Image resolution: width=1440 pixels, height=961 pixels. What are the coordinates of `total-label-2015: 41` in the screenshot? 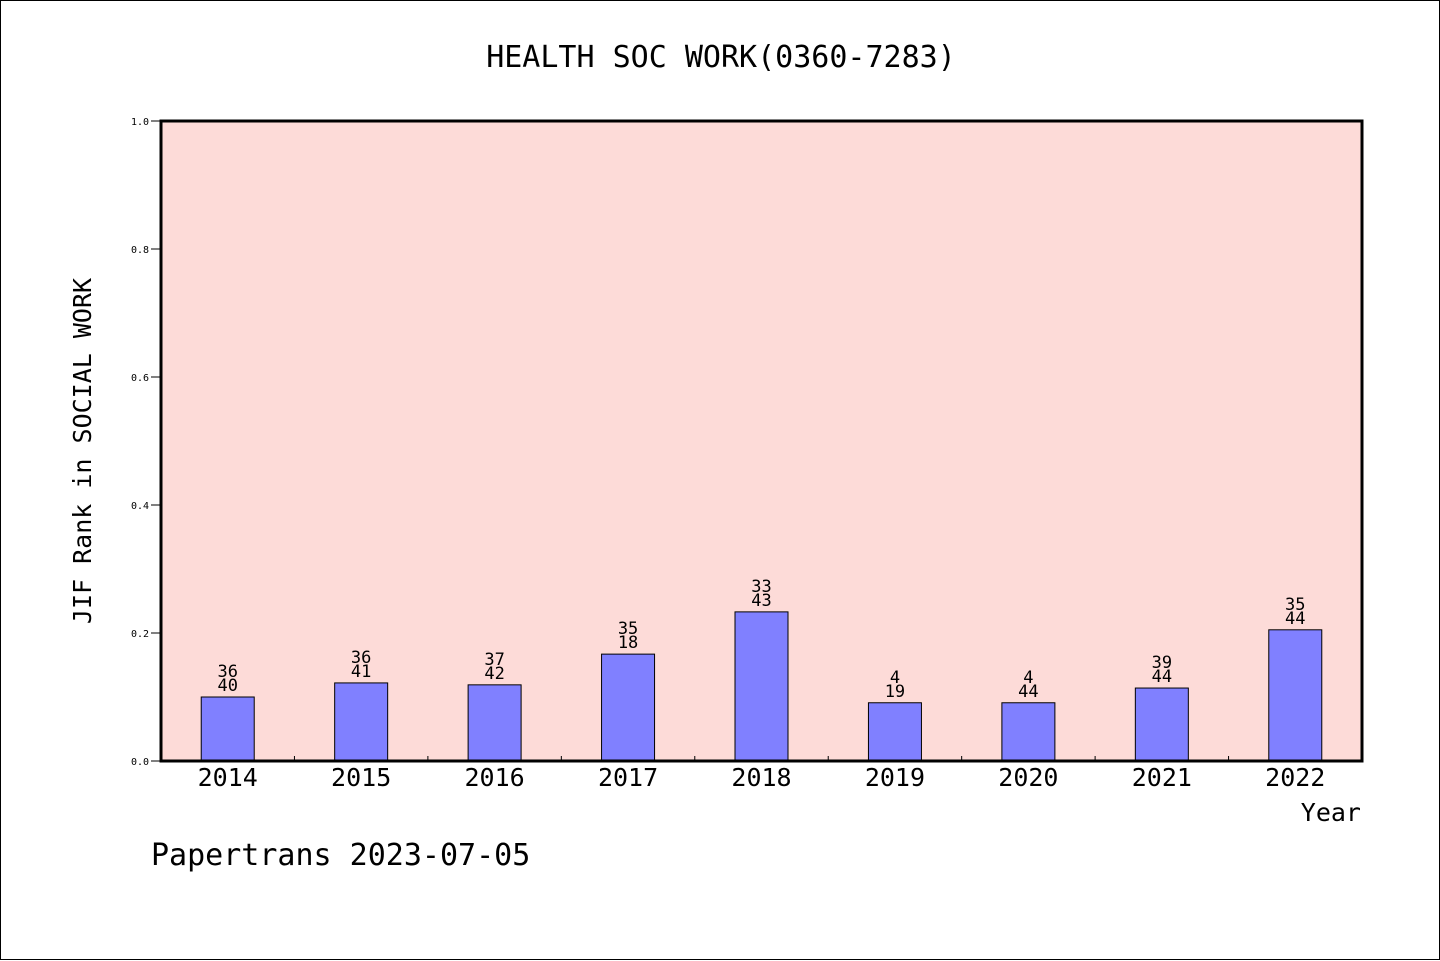 It's located at (361, 672).